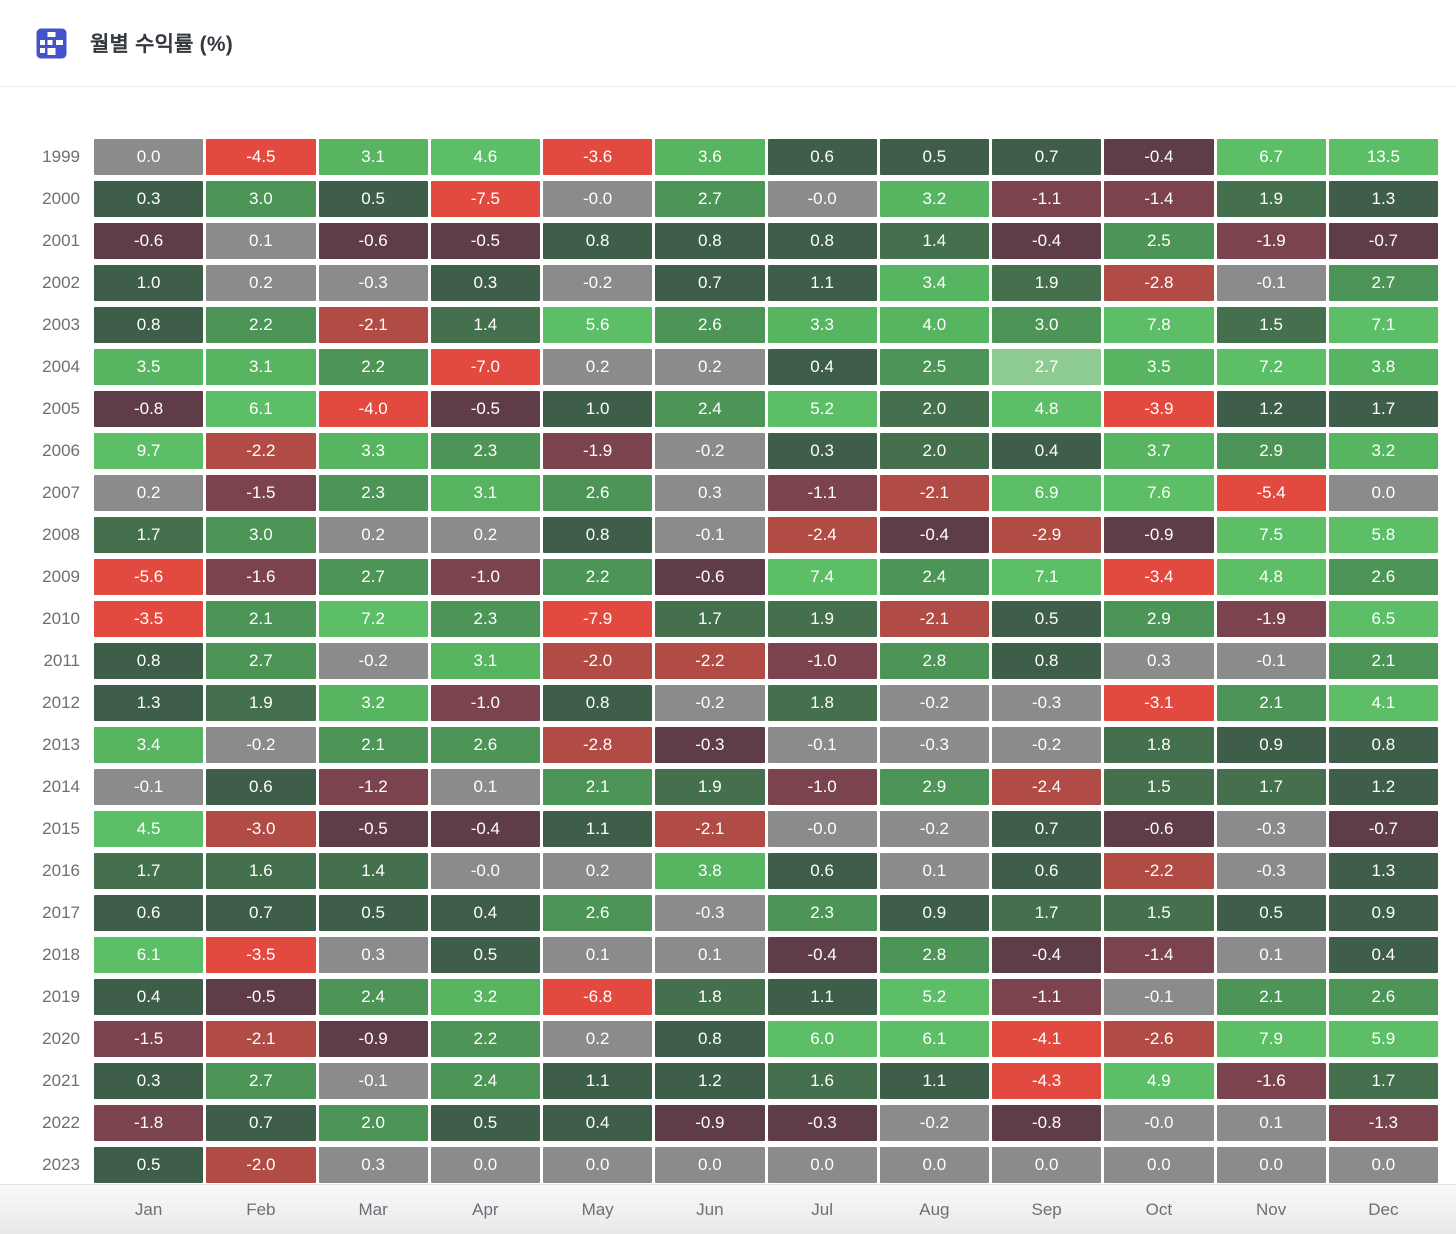 Image resolution: width=1456 pixels, height=1234 pixels. What do you see at coordinates (1271, 535) in the screenshot?
I see `heatmap-cell: 7.5` at bounding box center [1271, 535].